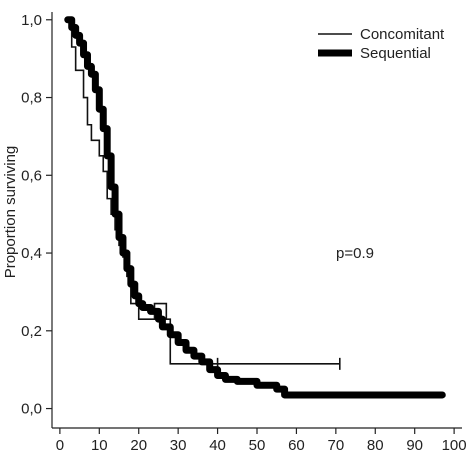 The image size is (474, 474). I want to click on x-tick-label: 10, so click(99, 445).